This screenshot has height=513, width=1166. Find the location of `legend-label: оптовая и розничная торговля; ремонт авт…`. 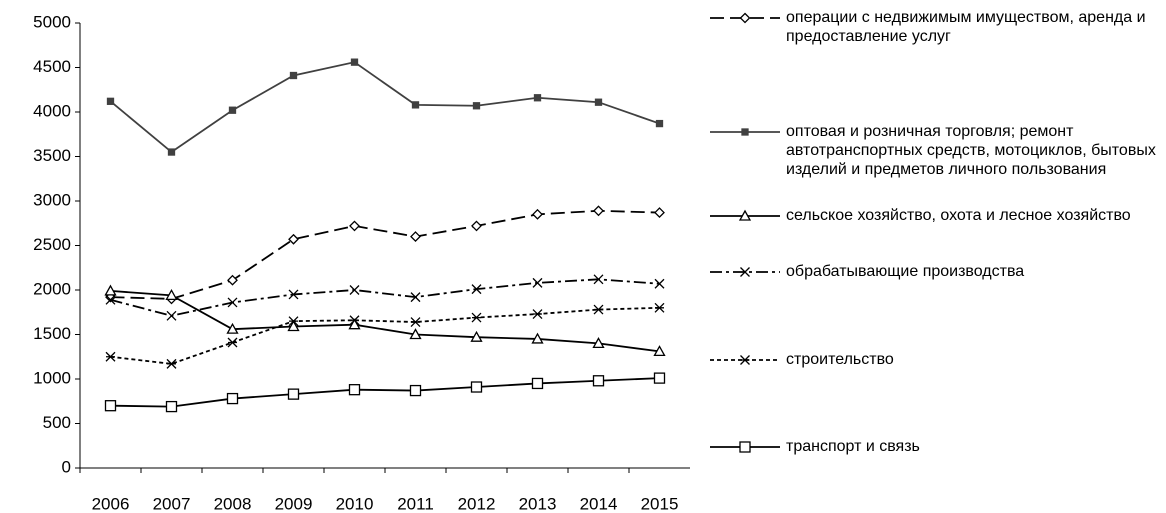

legend-label: оптовая и розничная торговля; ремонт авт… is located at coordinates (971, 150).